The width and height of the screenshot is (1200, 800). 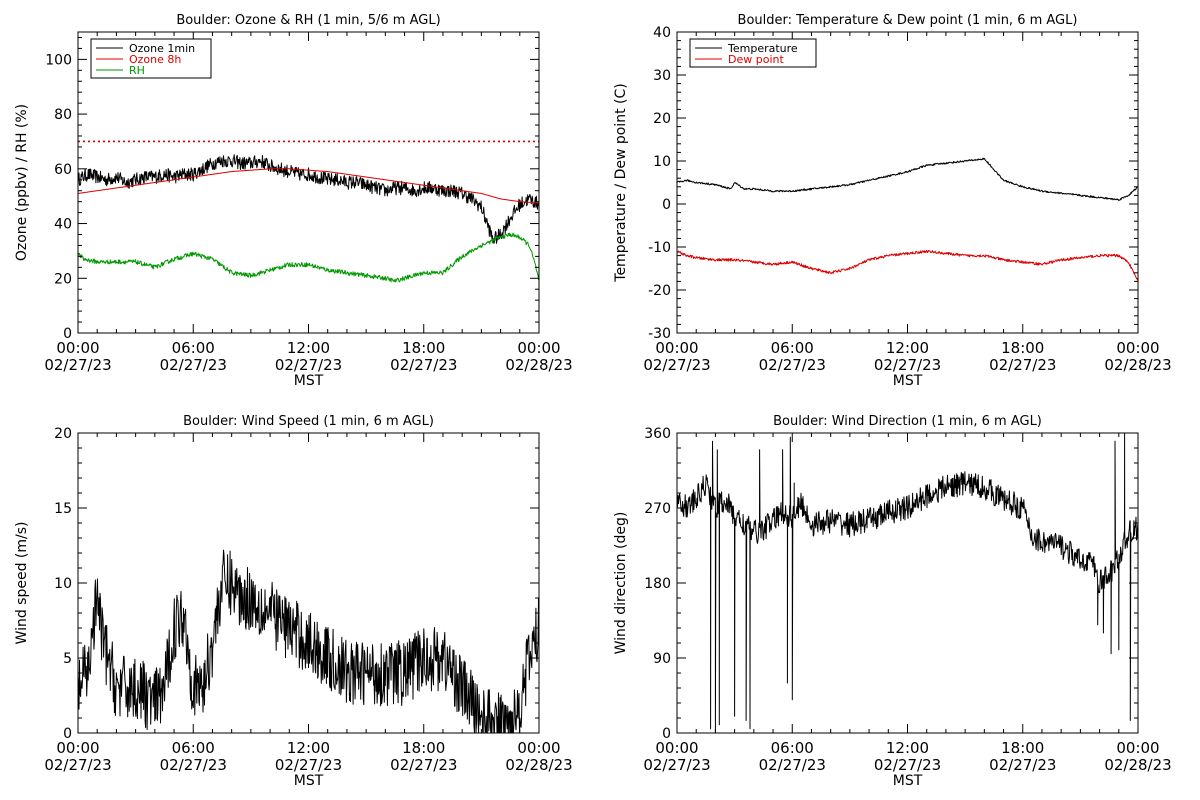 I want to click on y-tick-label: 80, so click(x=63, y=115).